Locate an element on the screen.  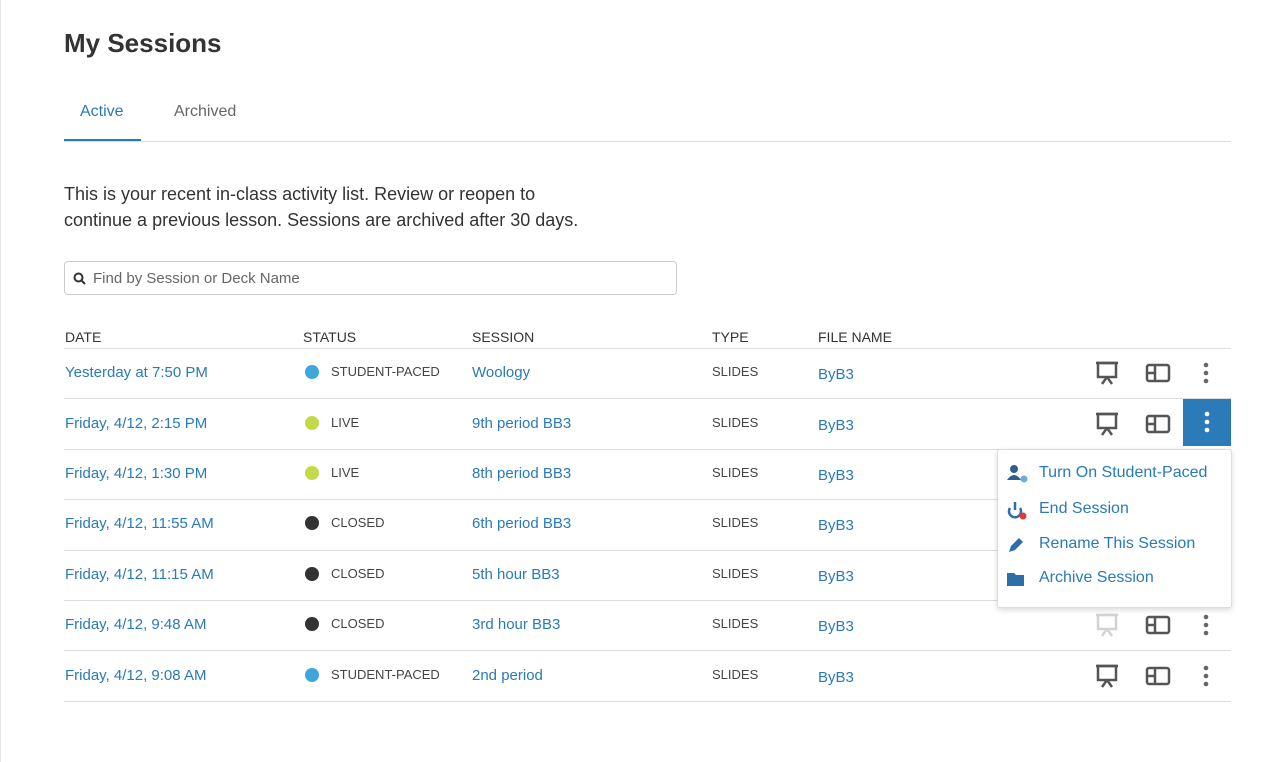
session-link: 2nd period is located at coordinates (507, 675).